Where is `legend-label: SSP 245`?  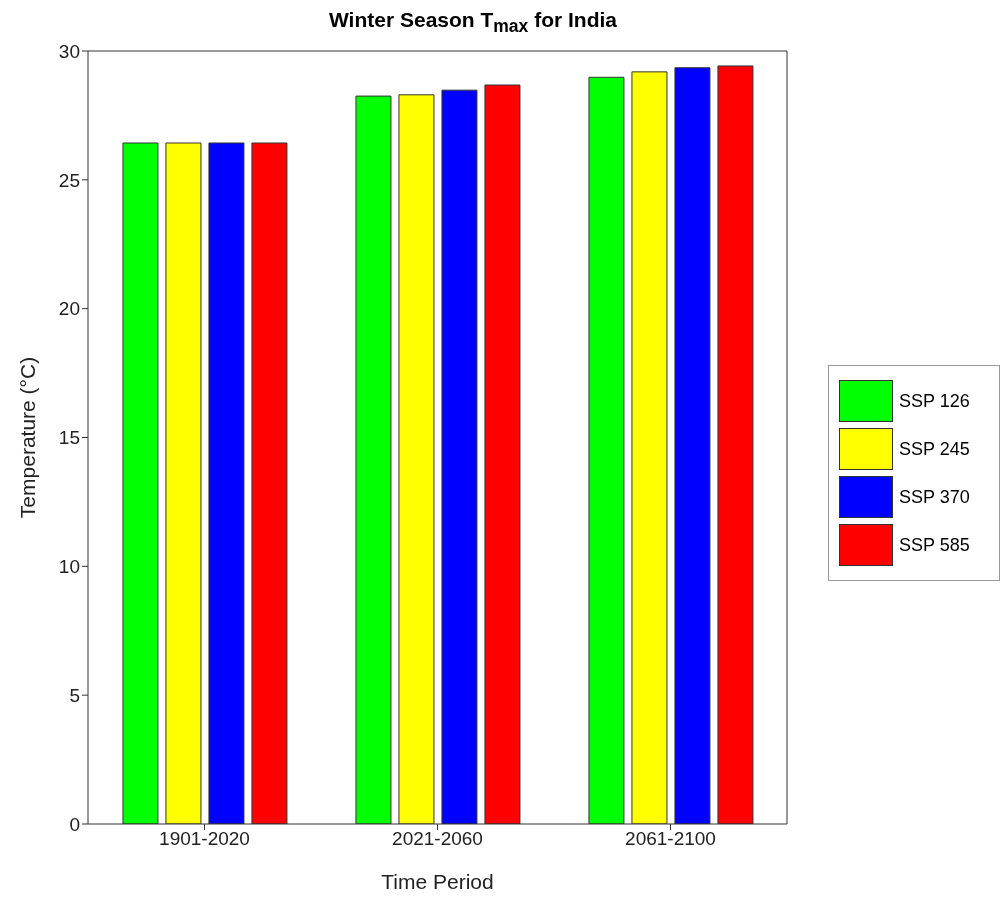
legend-label: SSP 245 is located at coordinates (934, 449).